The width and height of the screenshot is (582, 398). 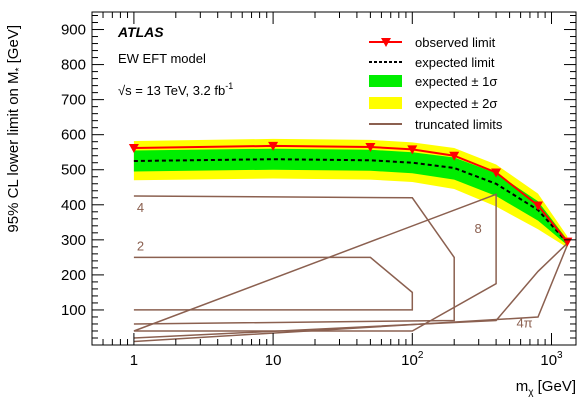 I want to click on y-tick-label: 100, so click(x=73, y=310).